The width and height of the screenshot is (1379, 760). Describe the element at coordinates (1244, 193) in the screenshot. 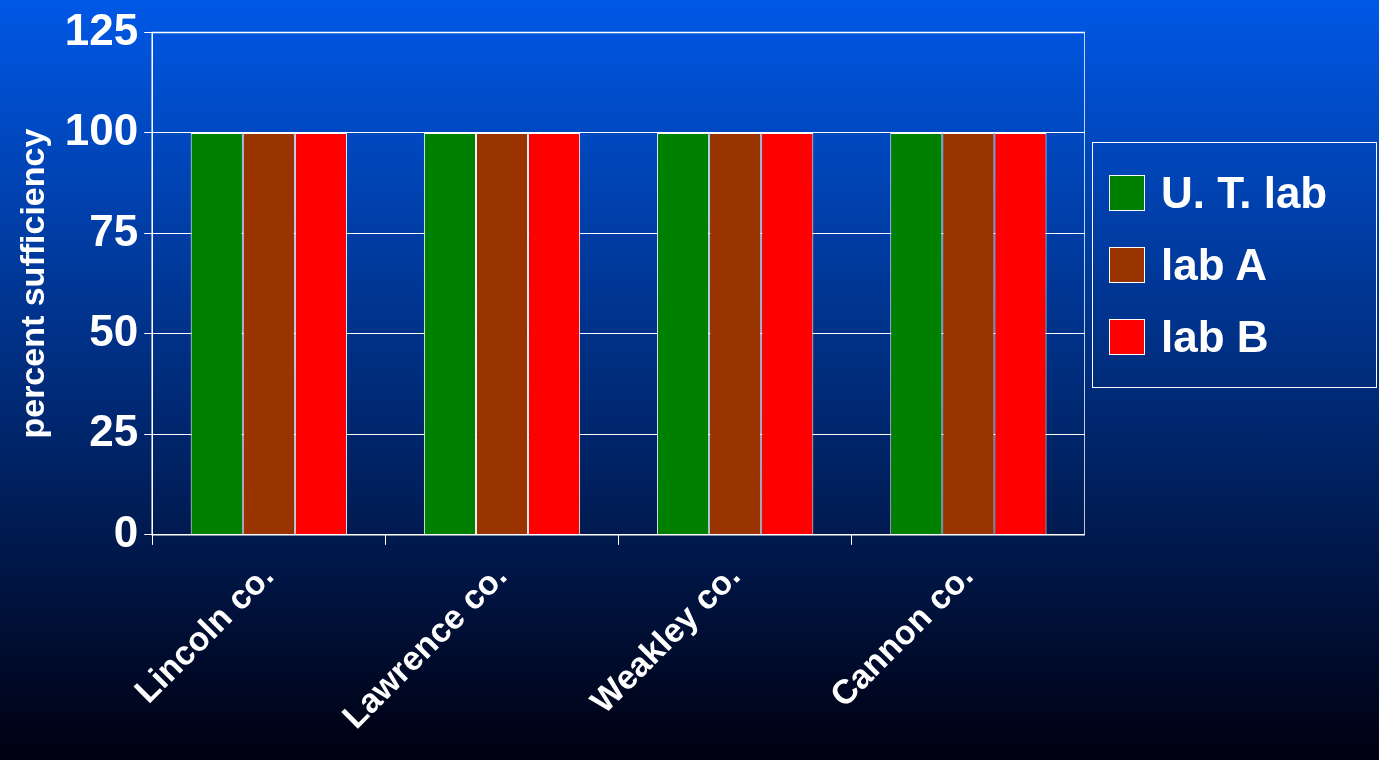

I see `legend-label: U. T. lab` at that location.